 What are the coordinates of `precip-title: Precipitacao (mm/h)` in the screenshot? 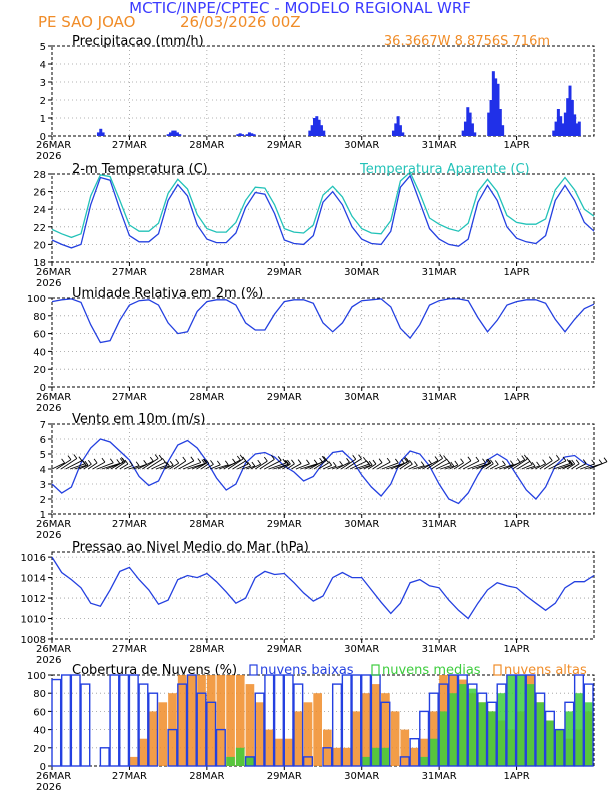 It's located at (138, 41).